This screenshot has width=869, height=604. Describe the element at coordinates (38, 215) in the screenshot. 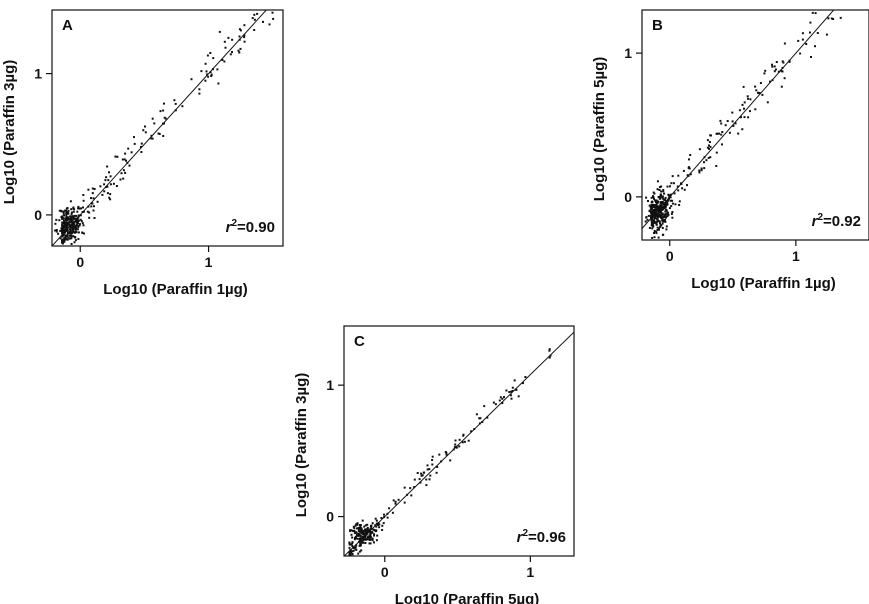

I see `y-tick-label: 0` at that location.